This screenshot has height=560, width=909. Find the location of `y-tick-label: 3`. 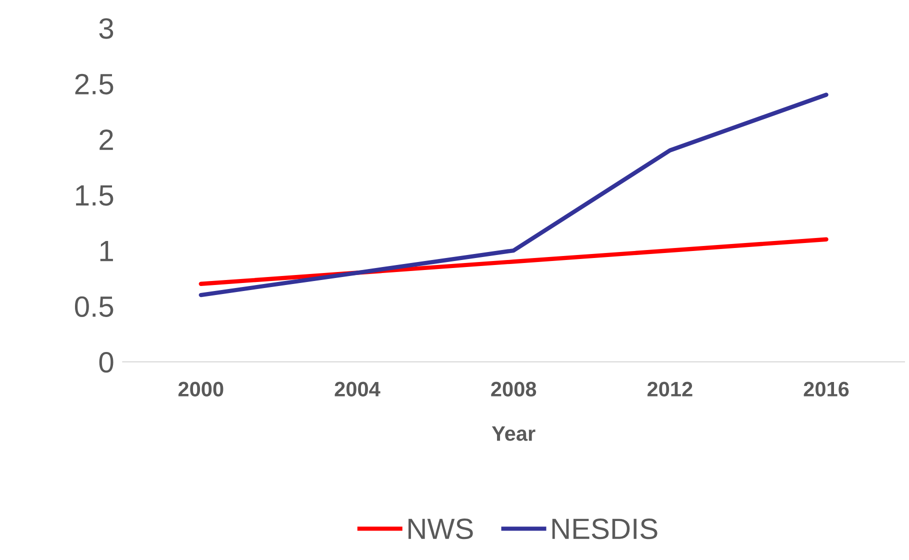

y-tick-label: 3 is located at coordinates (106, 28).